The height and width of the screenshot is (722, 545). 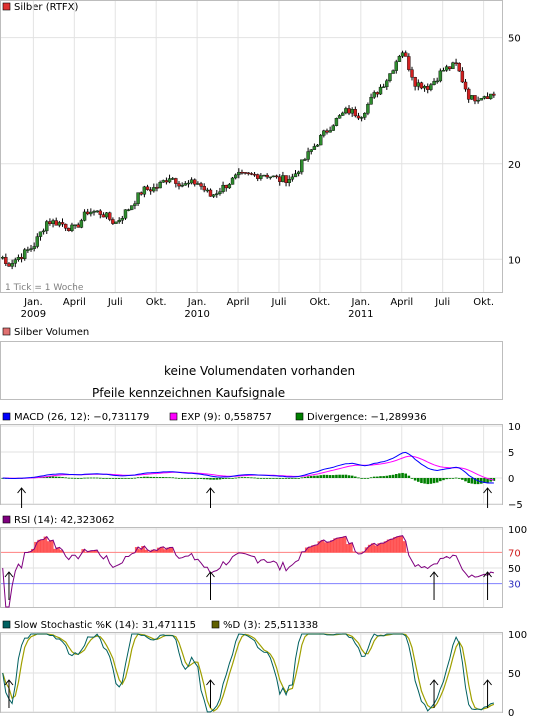 I want to click on price-x-tick-label: April, so click(x=74, y=302).